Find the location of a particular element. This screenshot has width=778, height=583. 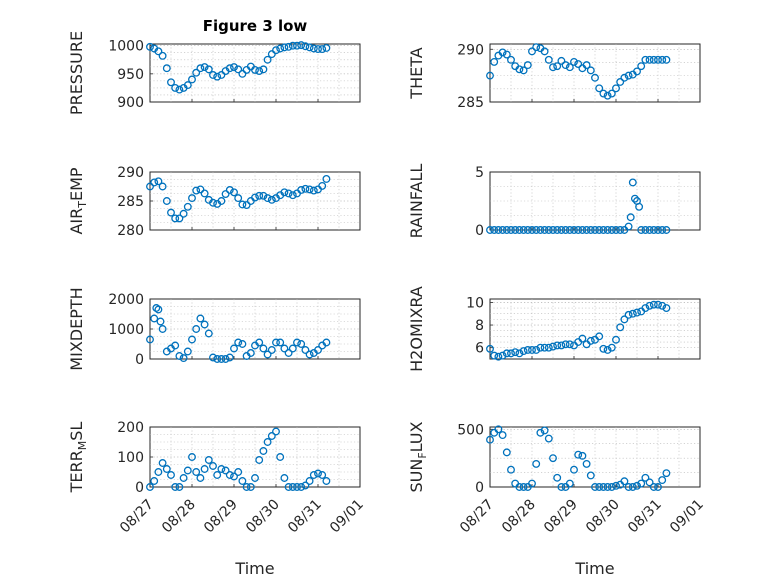

subplot-1: 900 950 1000 PRESSURE Figure 3 low is located at coordinates (214, 66).